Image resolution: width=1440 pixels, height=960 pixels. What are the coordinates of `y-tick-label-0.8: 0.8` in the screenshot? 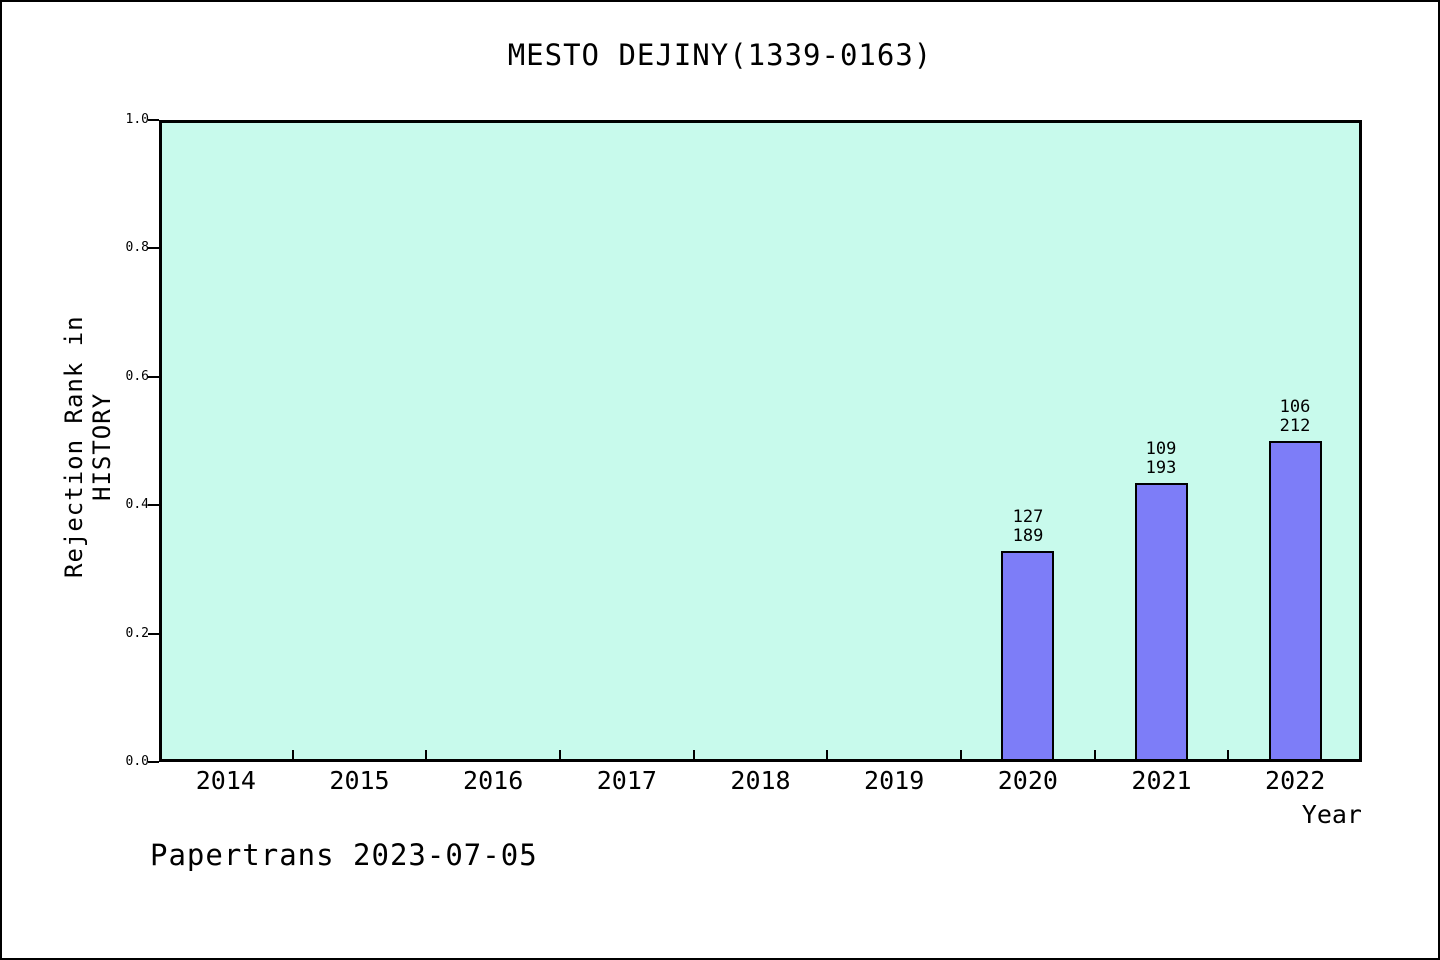 It's located at (137, 247).